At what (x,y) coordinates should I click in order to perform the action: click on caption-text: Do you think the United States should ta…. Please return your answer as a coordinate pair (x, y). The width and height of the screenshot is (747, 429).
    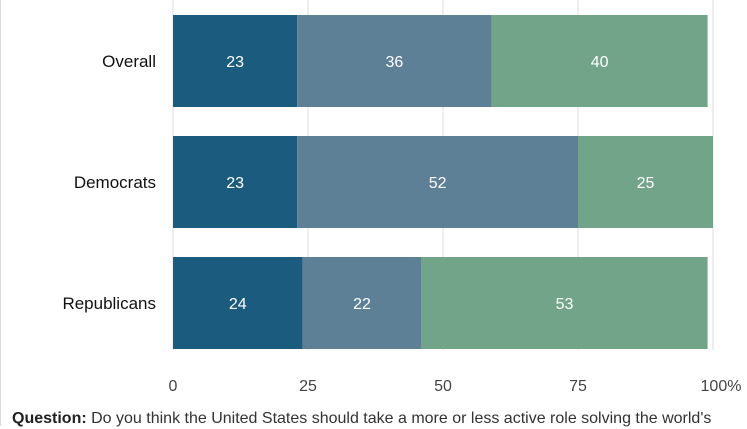
    Looking at the image, I should click on (401, 418).